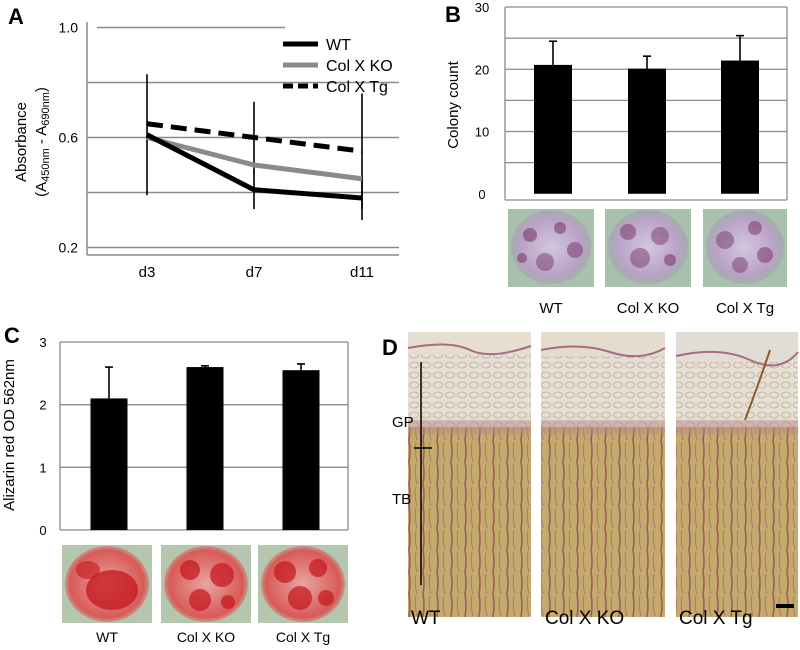 The height and width of the screenshot is (650, 800). Describe the element at coordinates (357, 87) in the screenshot. I see `legend-entry: Col X Tg` at that location.